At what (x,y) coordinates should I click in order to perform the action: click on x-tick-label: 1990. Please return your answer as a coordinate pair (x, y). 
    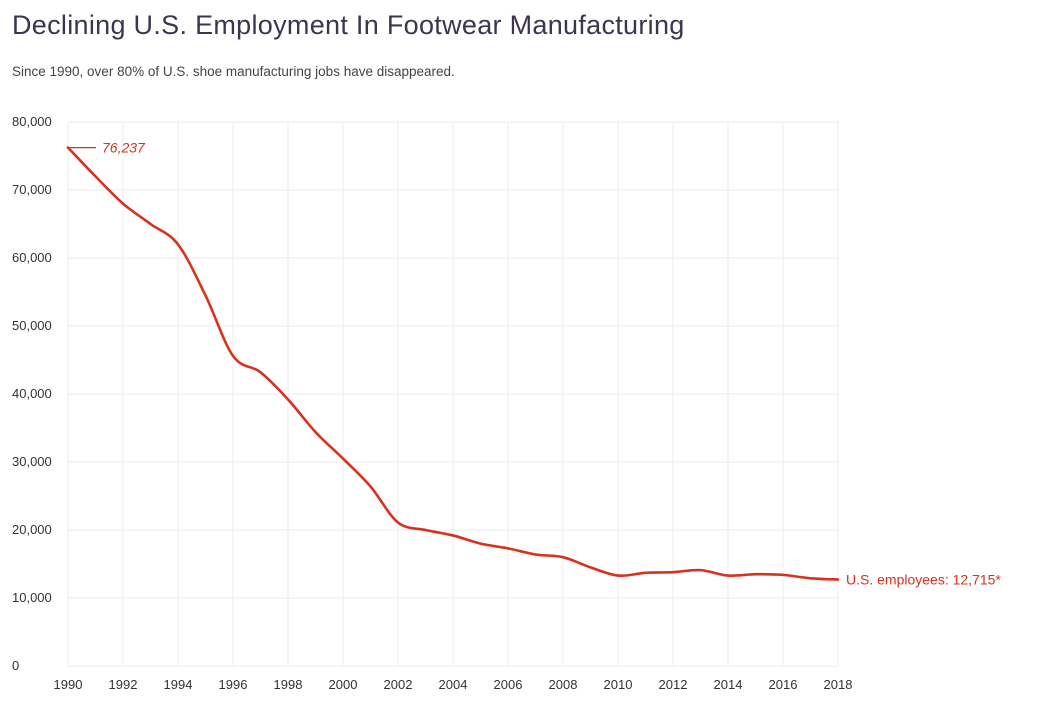
    Looking at the image, I should click on (68, 684).